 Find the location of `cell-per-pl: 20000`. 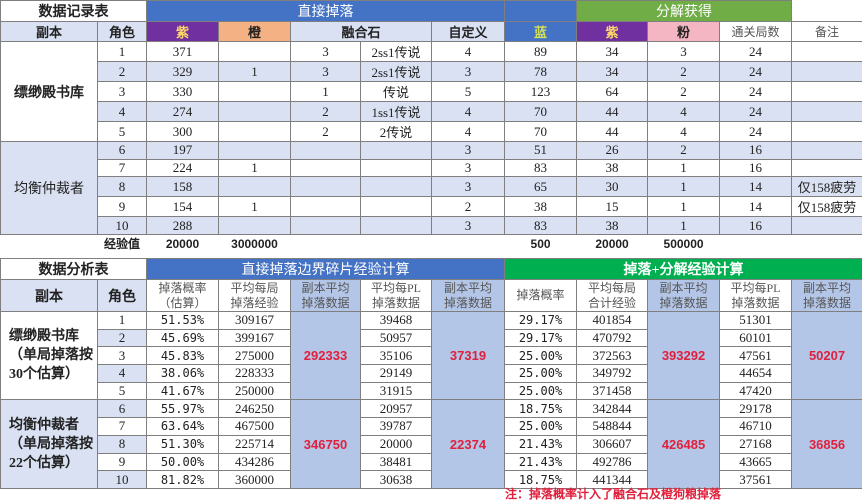

cell-per-pl: 20000 is located at coordinates (396, 444).